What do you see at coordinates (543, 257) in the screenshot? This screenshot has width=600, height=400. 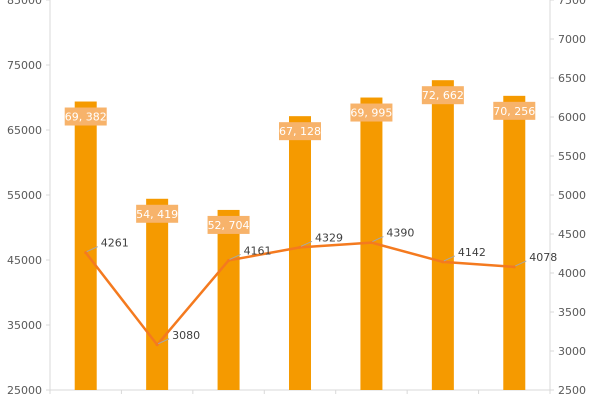 I see `line-data-label-text: 4078` at bounding box center [543, 257].